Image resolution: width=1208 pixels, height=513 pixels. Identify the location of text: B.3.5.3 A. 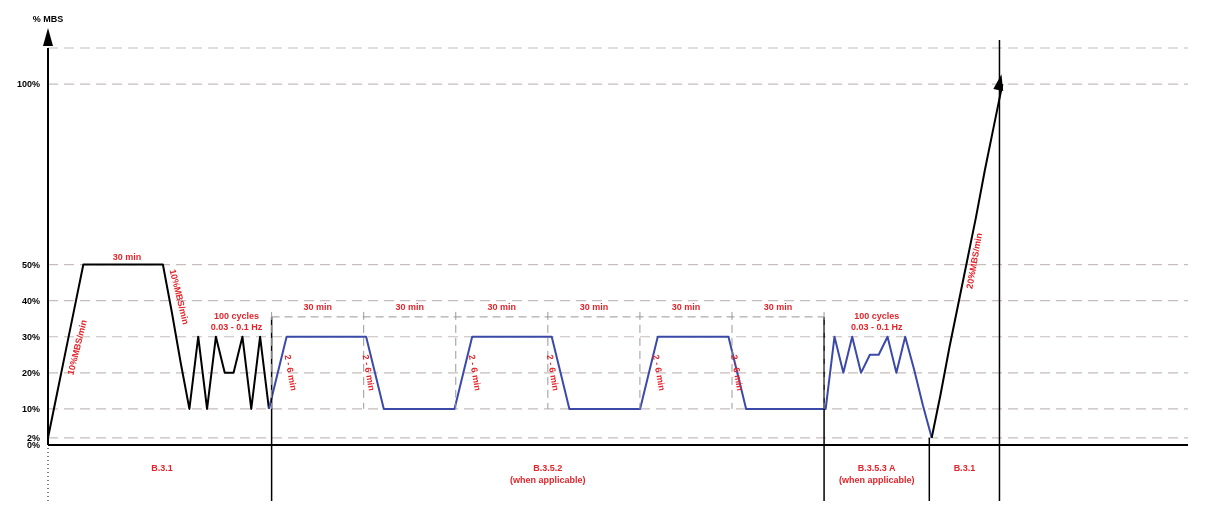
(877, 468).